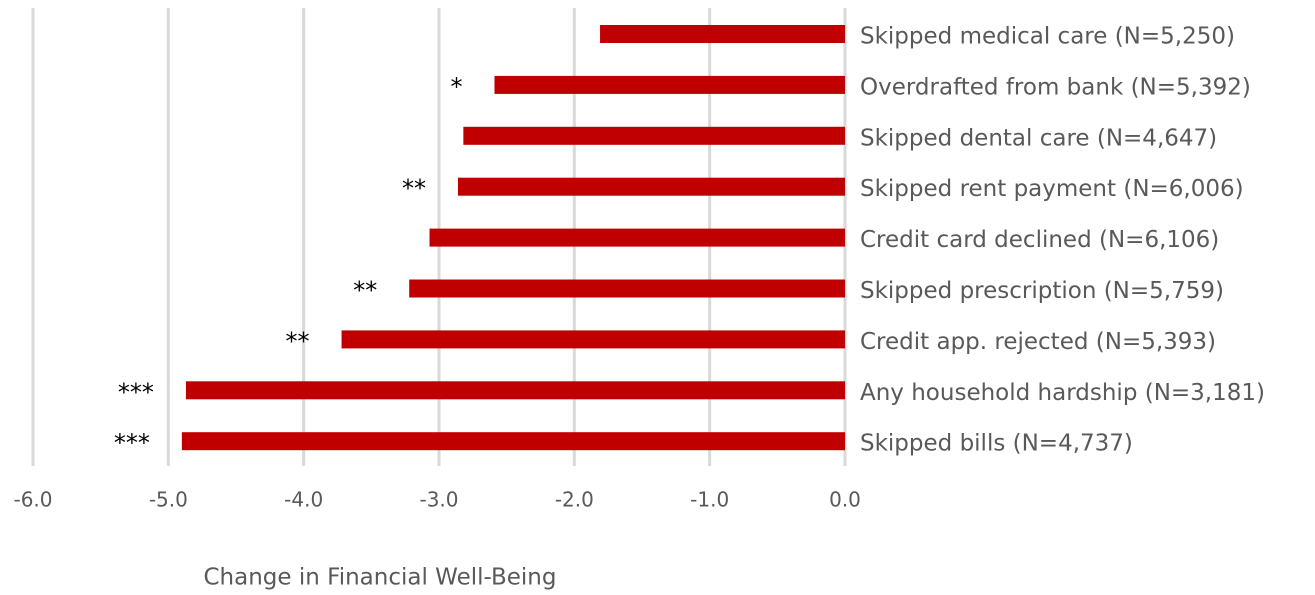  What do you see at coordinates (574, 500) in the screenshot?
I see `x-tick-label: -2.0` at bounding box center [574, 500].